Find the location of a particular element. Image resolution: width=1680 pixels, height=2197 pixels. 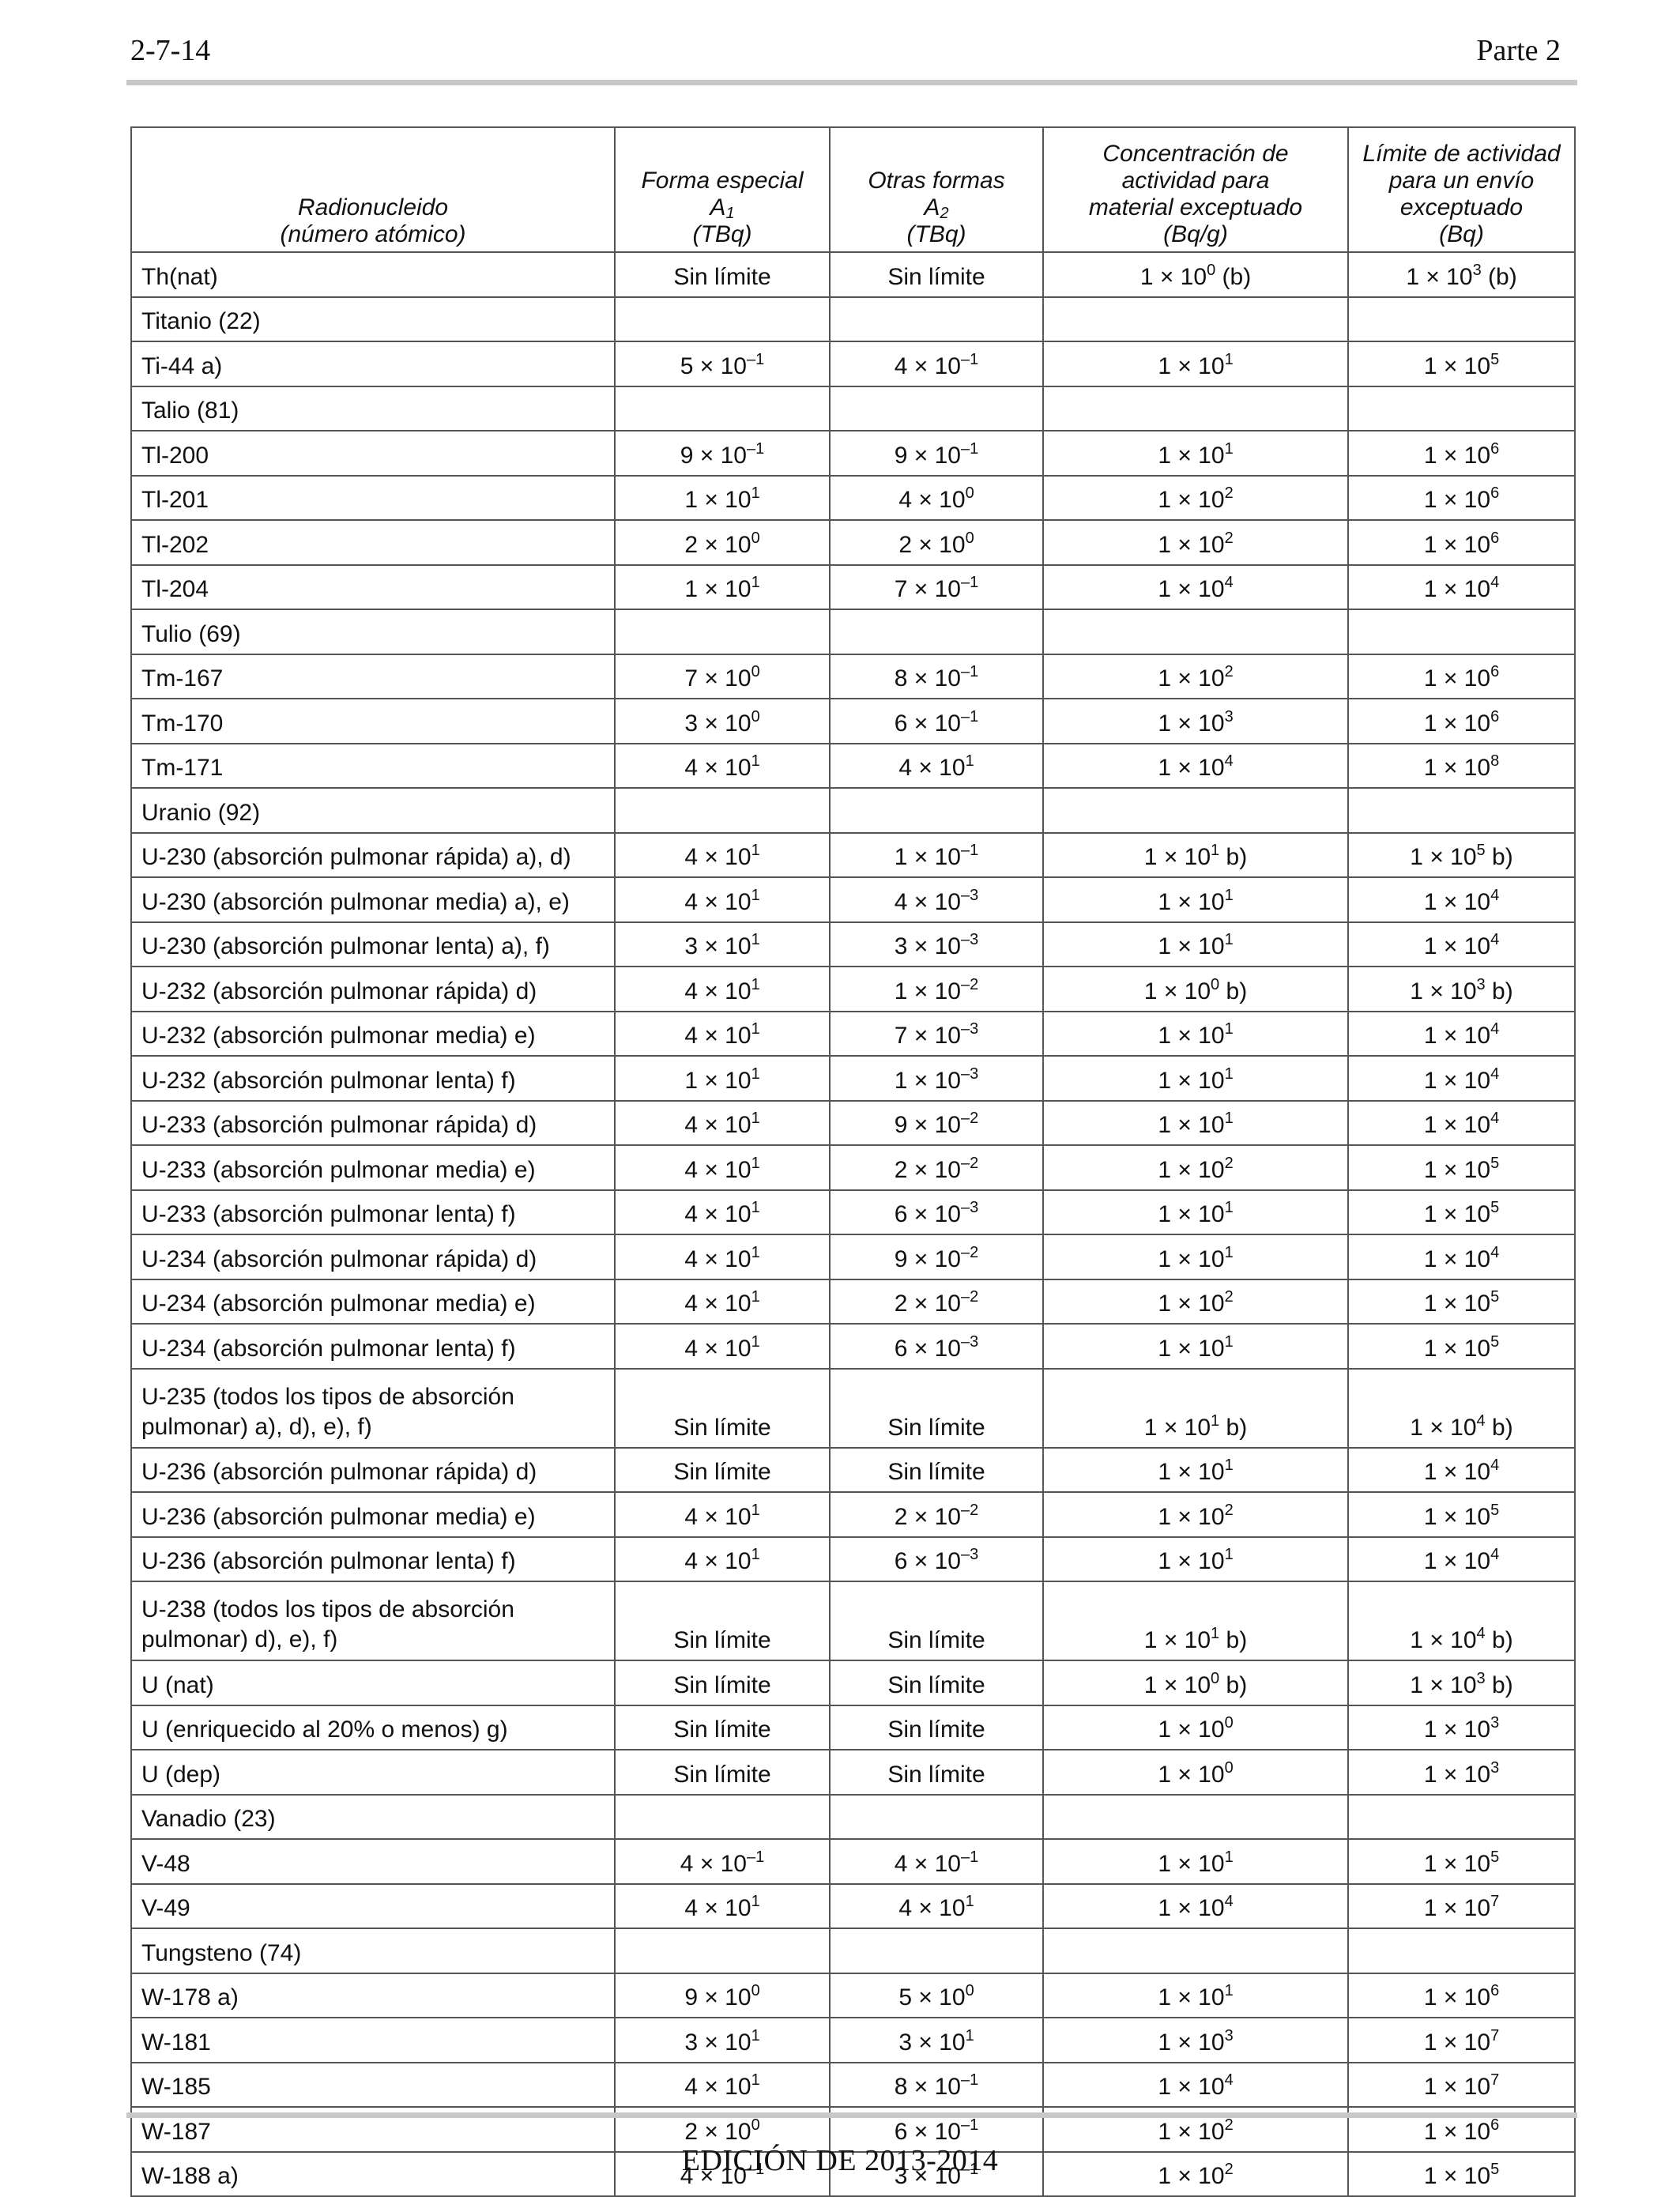

a1-value: 3 × 101 is located at coordinates (722, 2040).